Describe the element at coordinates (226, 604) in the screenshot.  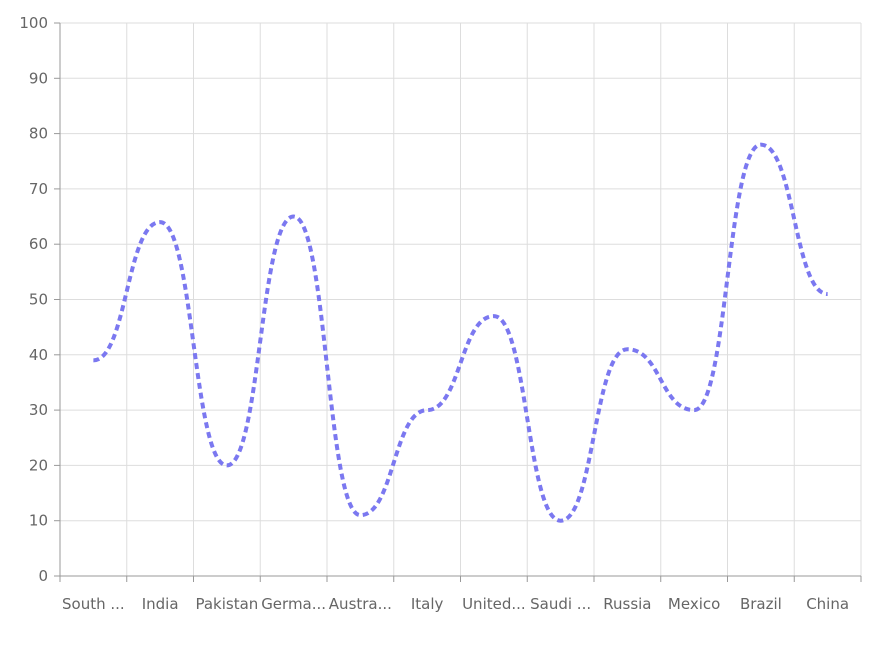
I see `x-tick-label: Pakistan` at that location.